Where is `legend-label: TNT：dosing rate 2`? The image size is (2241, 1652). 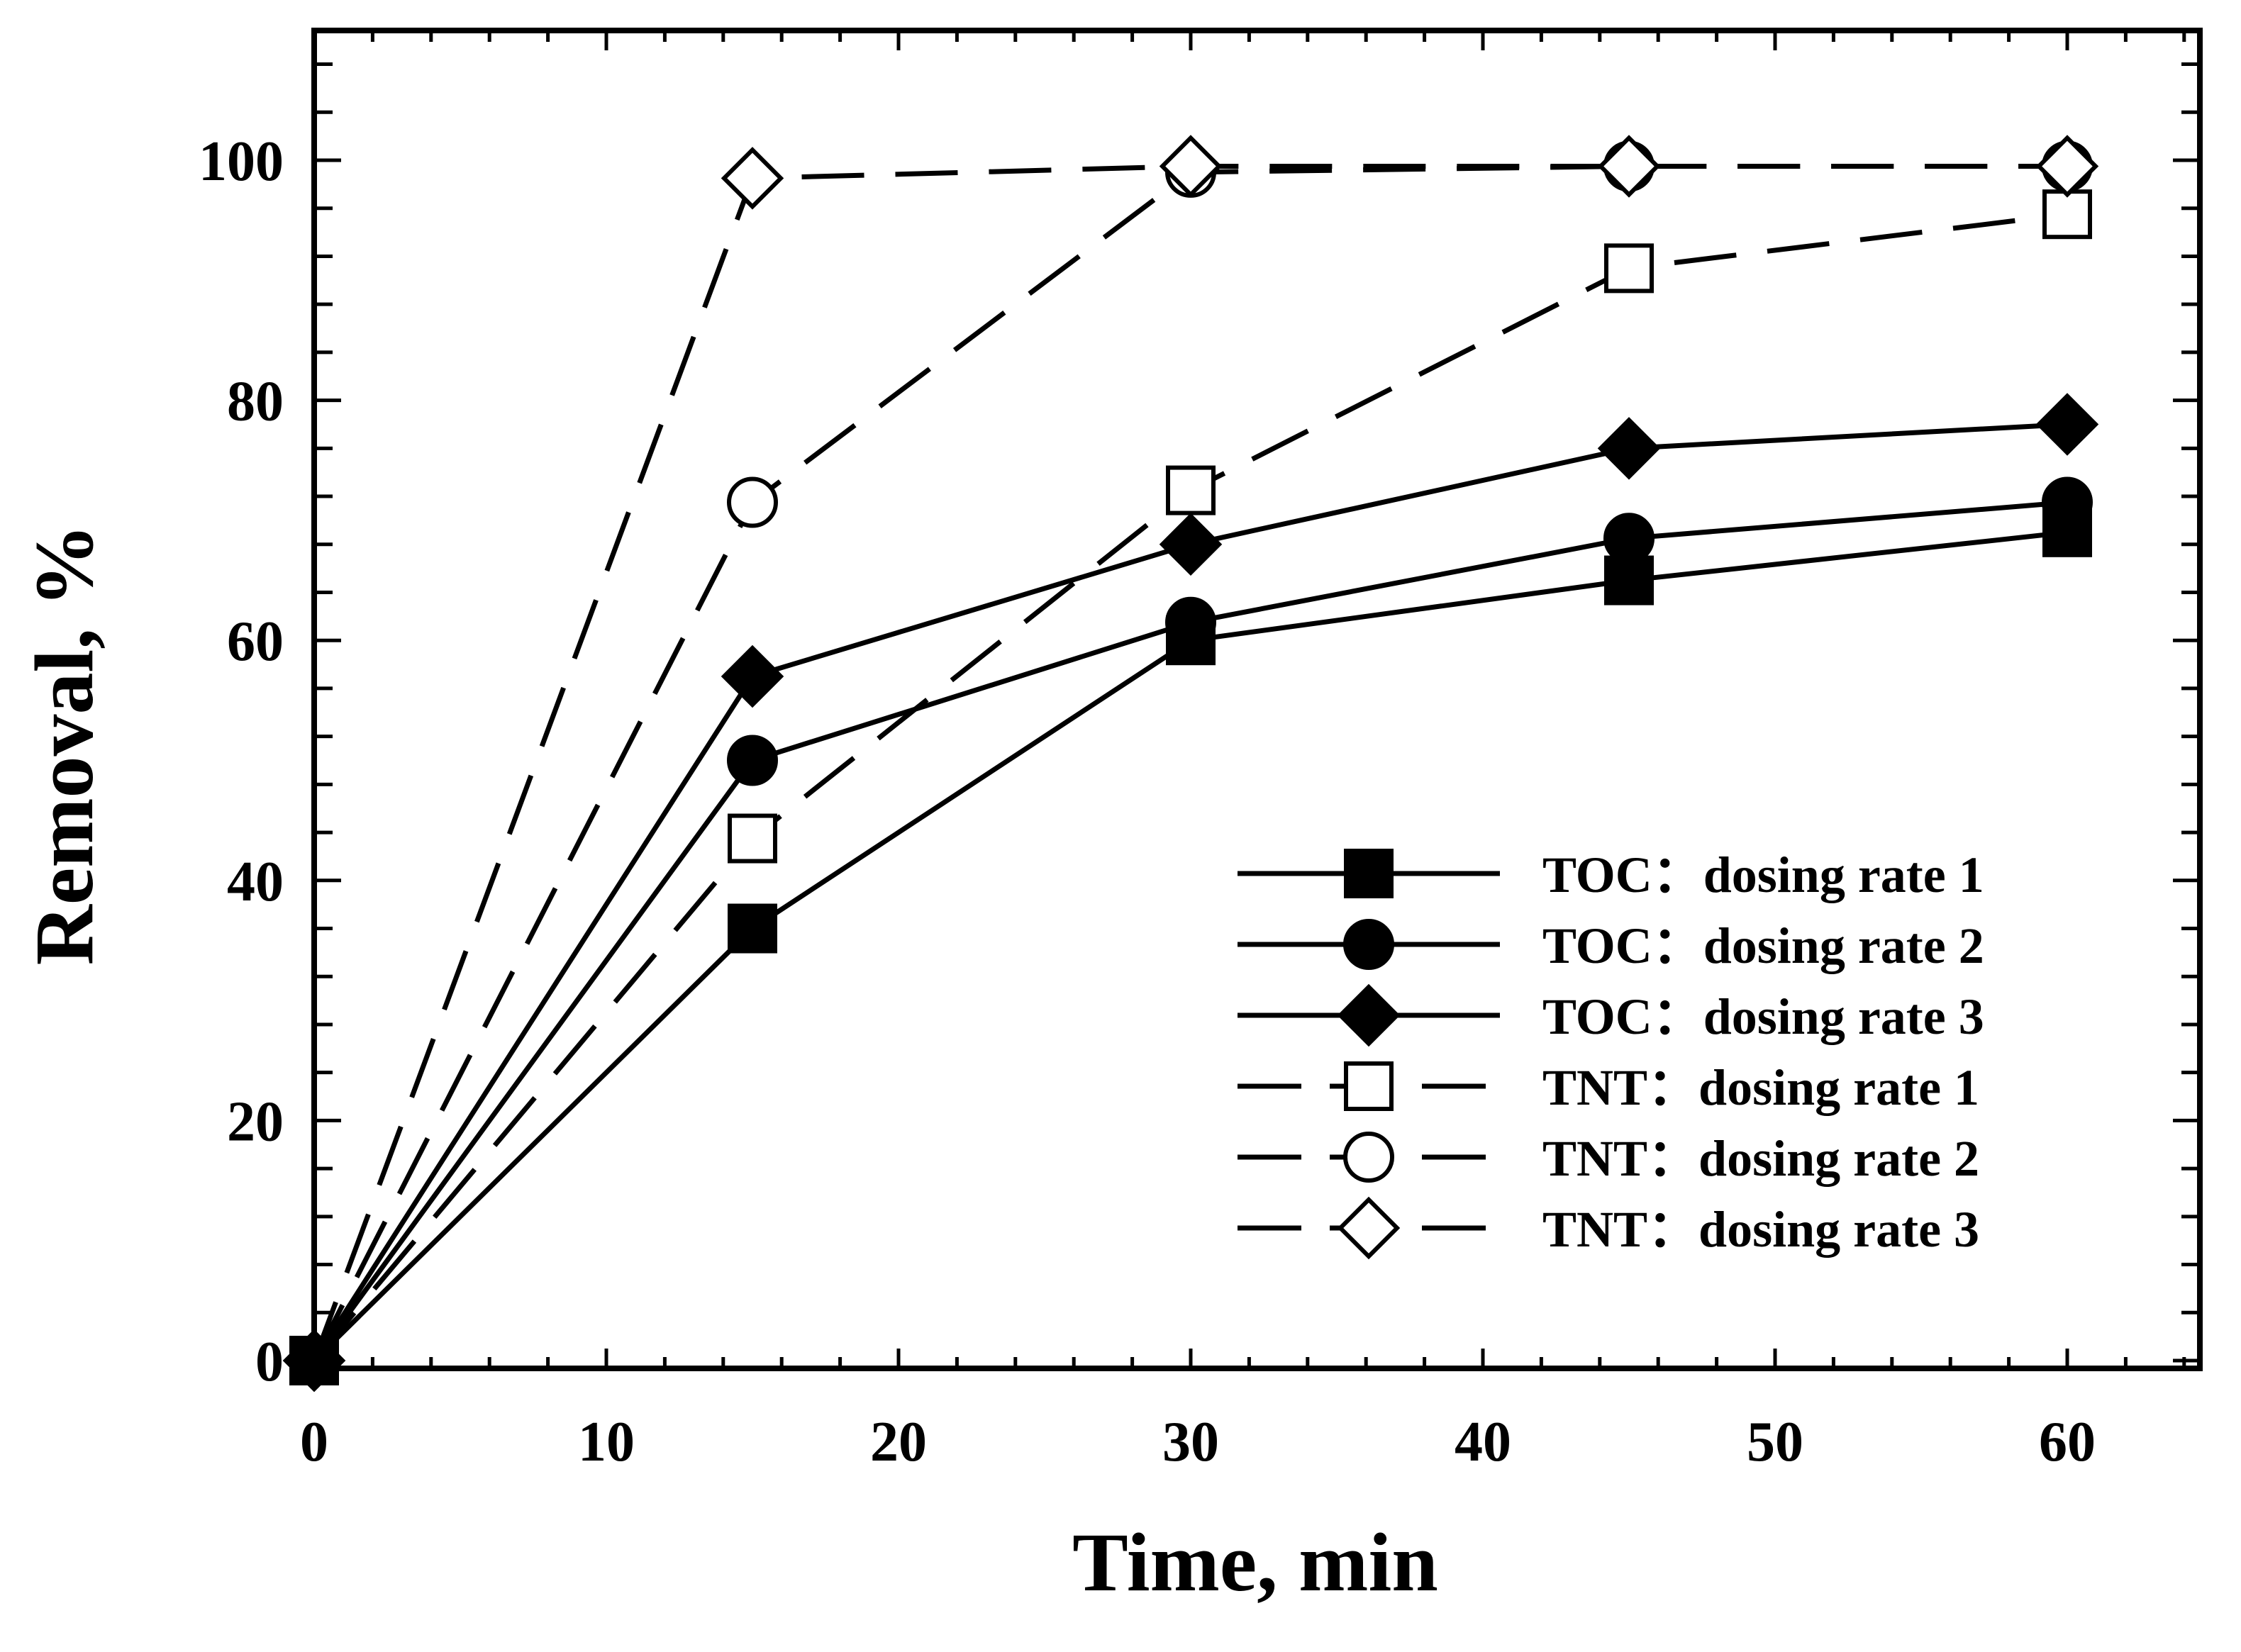
legend-label: TNT：dosing rate 2 is located at coordinates (1761, 1158).